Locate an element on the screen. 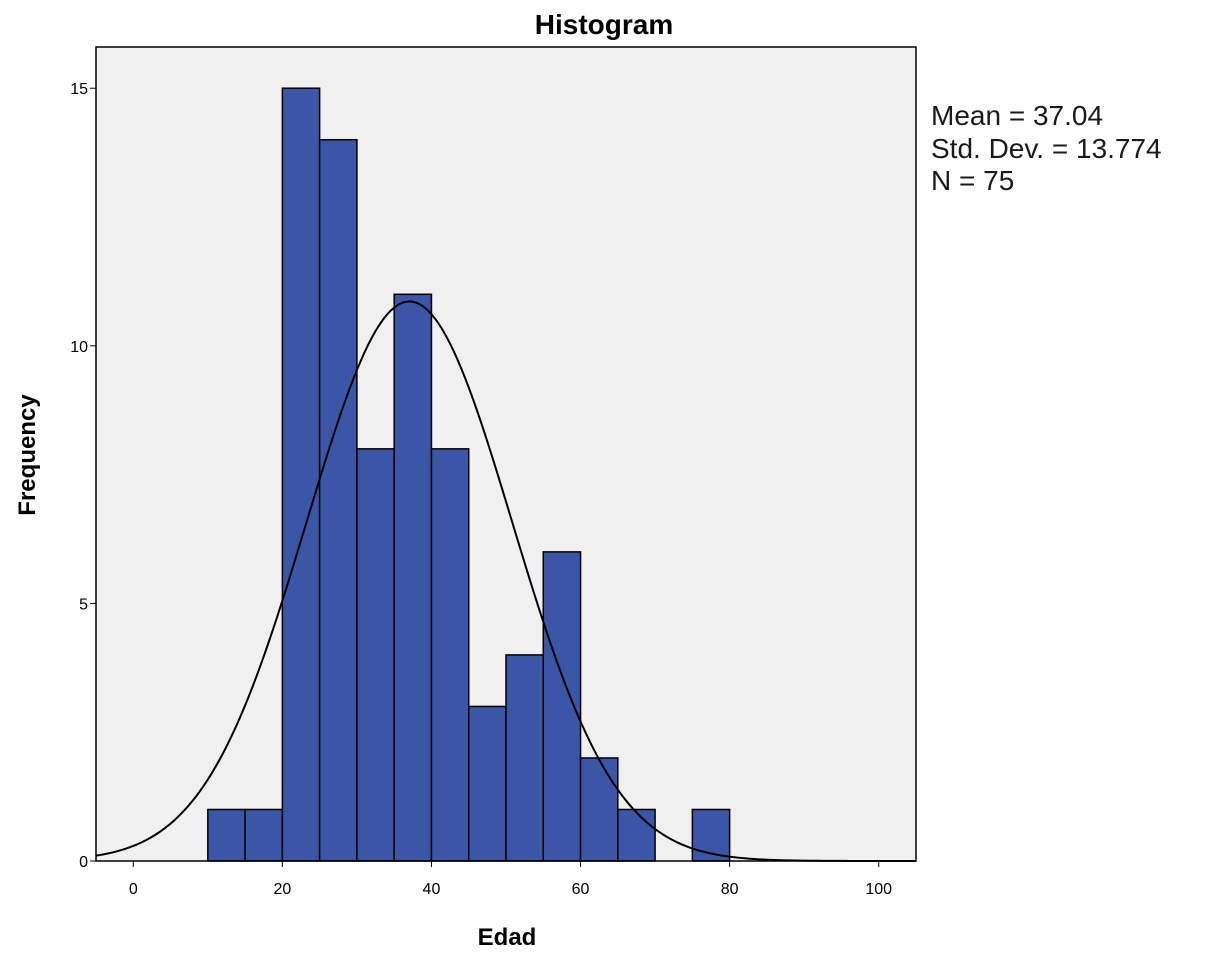  stat-n: N = 75 is located at coordinates (972, 180).